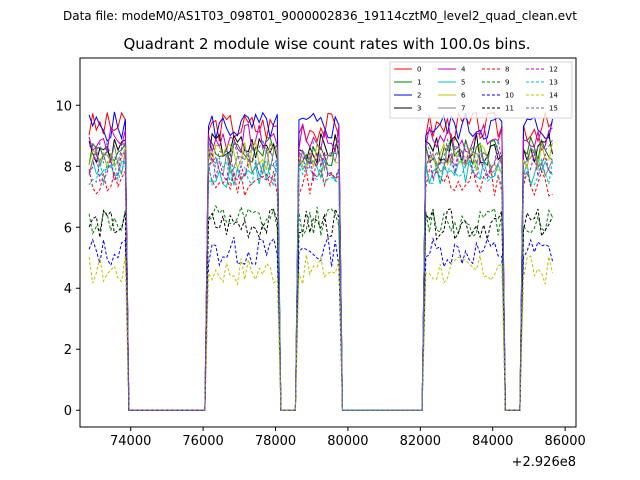 This screenshot has height=480, width=640. Describe the element at coordinates (463, 70) in the screenshot. I see `legend-label-4: 4` at that location.